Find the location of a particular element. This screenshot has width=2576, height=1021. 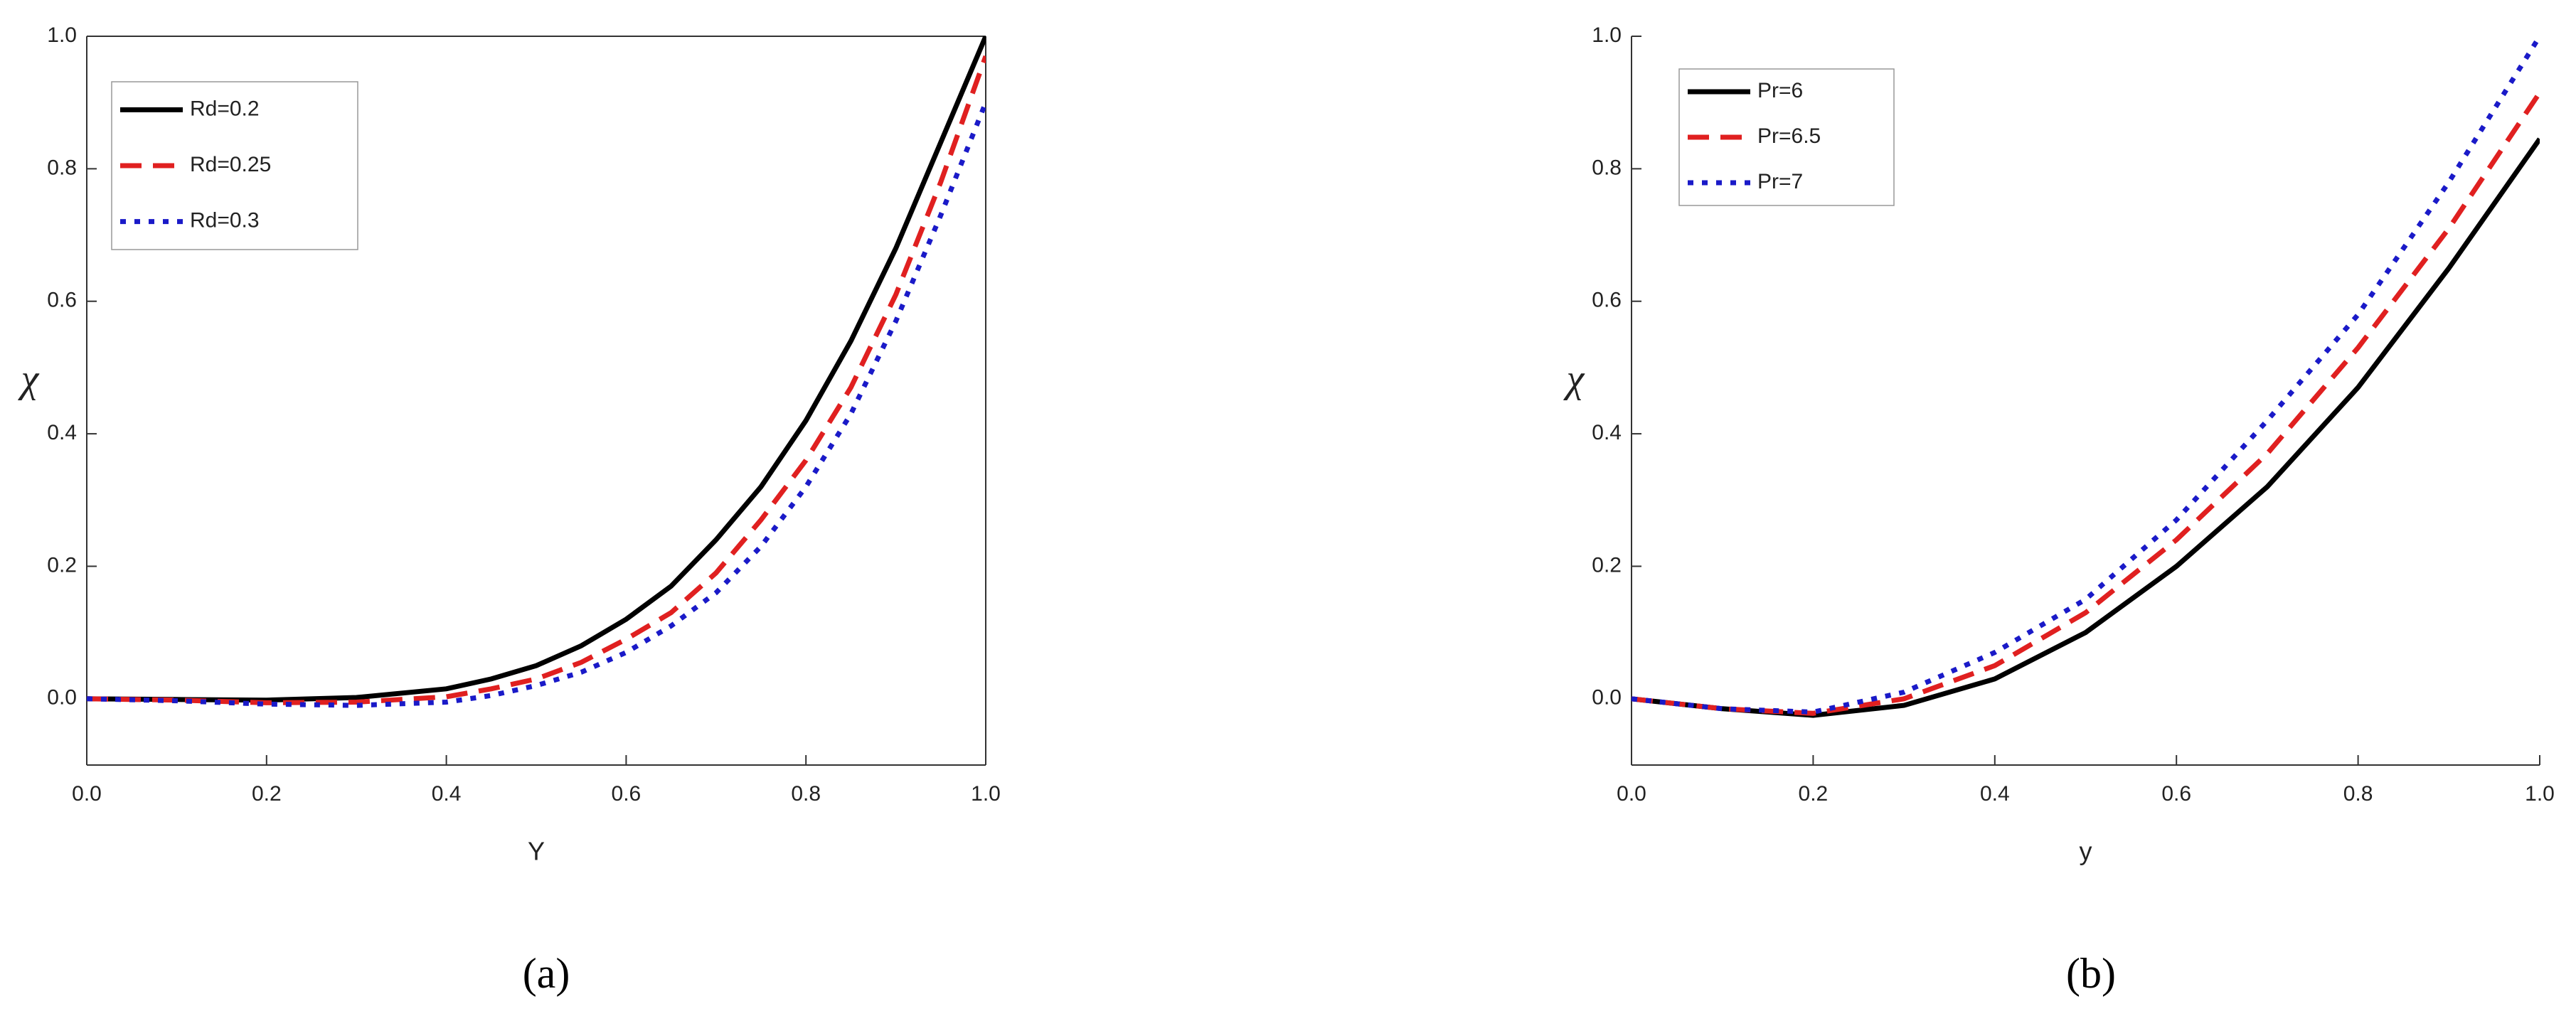

legend-label: Pr=6.5 is located at coordinates (1789, 136).